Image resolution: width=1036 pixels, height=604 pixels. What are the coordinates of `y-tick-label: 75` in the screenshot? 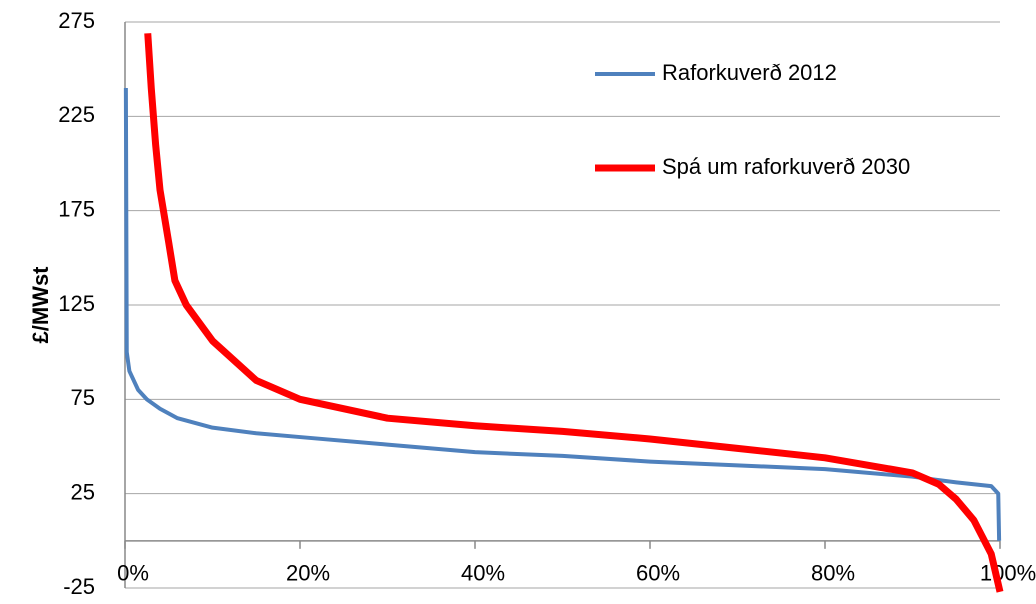 It's located at (83, 397).